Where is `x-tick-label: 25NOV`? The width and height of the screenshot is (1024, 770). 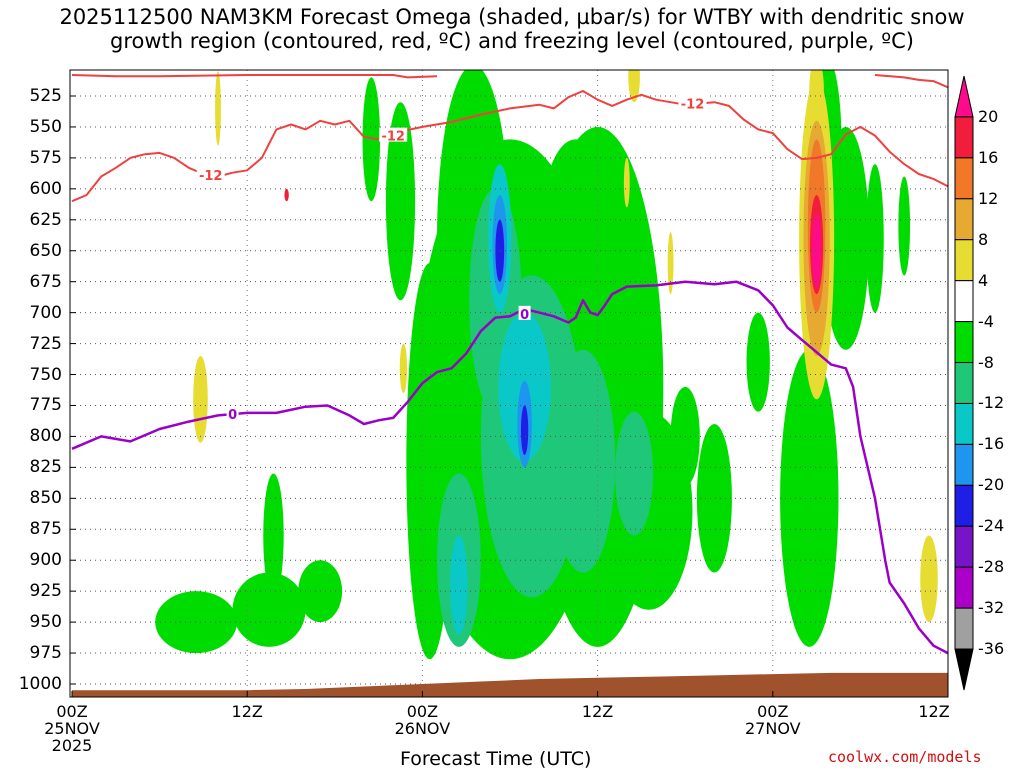
x-tick-label: 25NOV is located at coordinates (72, 728).